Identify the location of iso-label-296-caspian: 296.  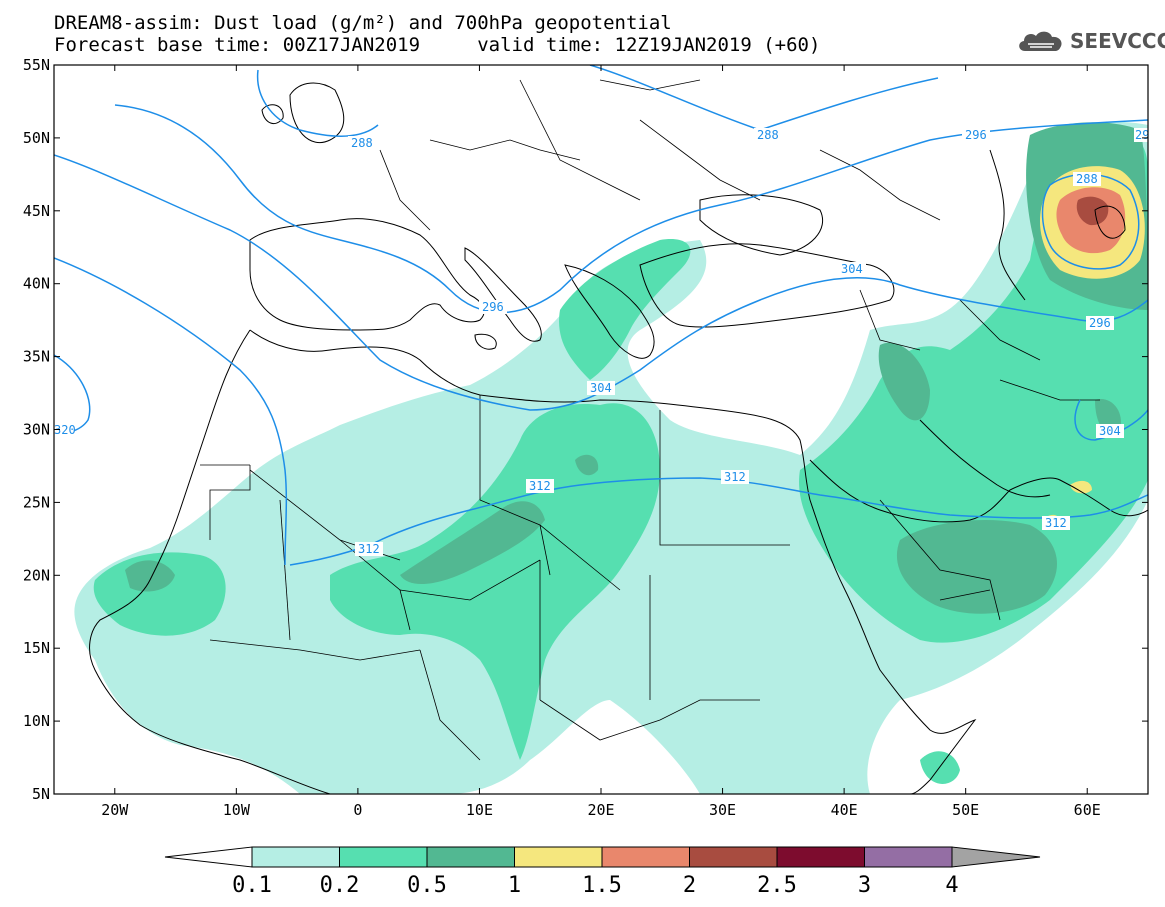
(1100, 323).